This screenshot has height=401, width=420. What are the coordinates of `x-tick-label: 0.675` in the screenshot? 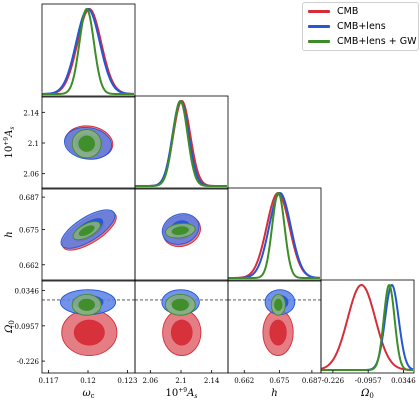 It's located at (279, 381).